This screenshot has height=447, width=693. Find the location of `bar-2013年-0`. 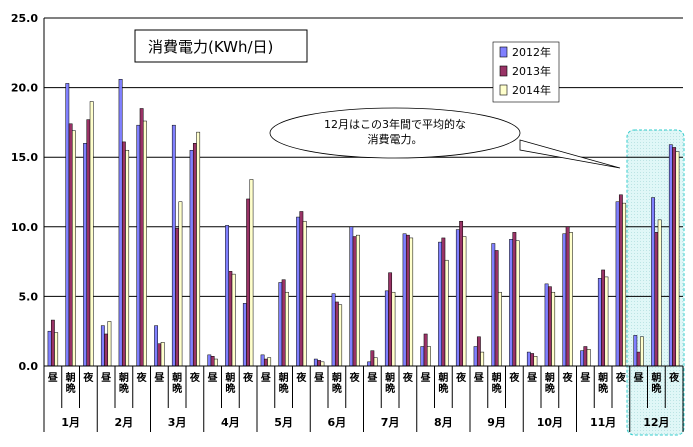

bar-2013年-0 is located at coordinates (52, 343).